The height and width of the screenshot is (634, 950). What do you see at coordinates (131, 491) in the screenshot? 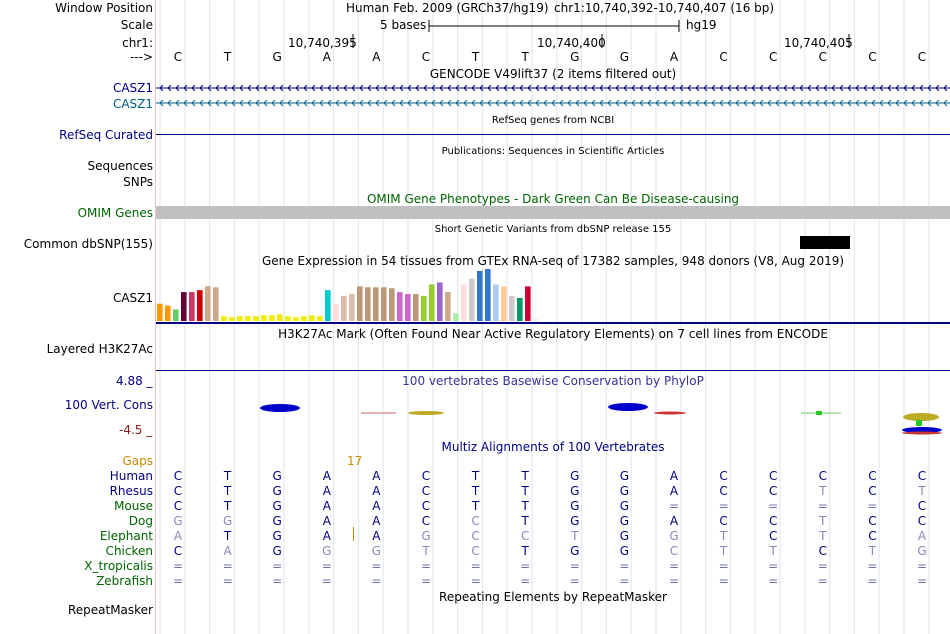
I see `species-label: Rhesus` at bounding box center [131, 491].